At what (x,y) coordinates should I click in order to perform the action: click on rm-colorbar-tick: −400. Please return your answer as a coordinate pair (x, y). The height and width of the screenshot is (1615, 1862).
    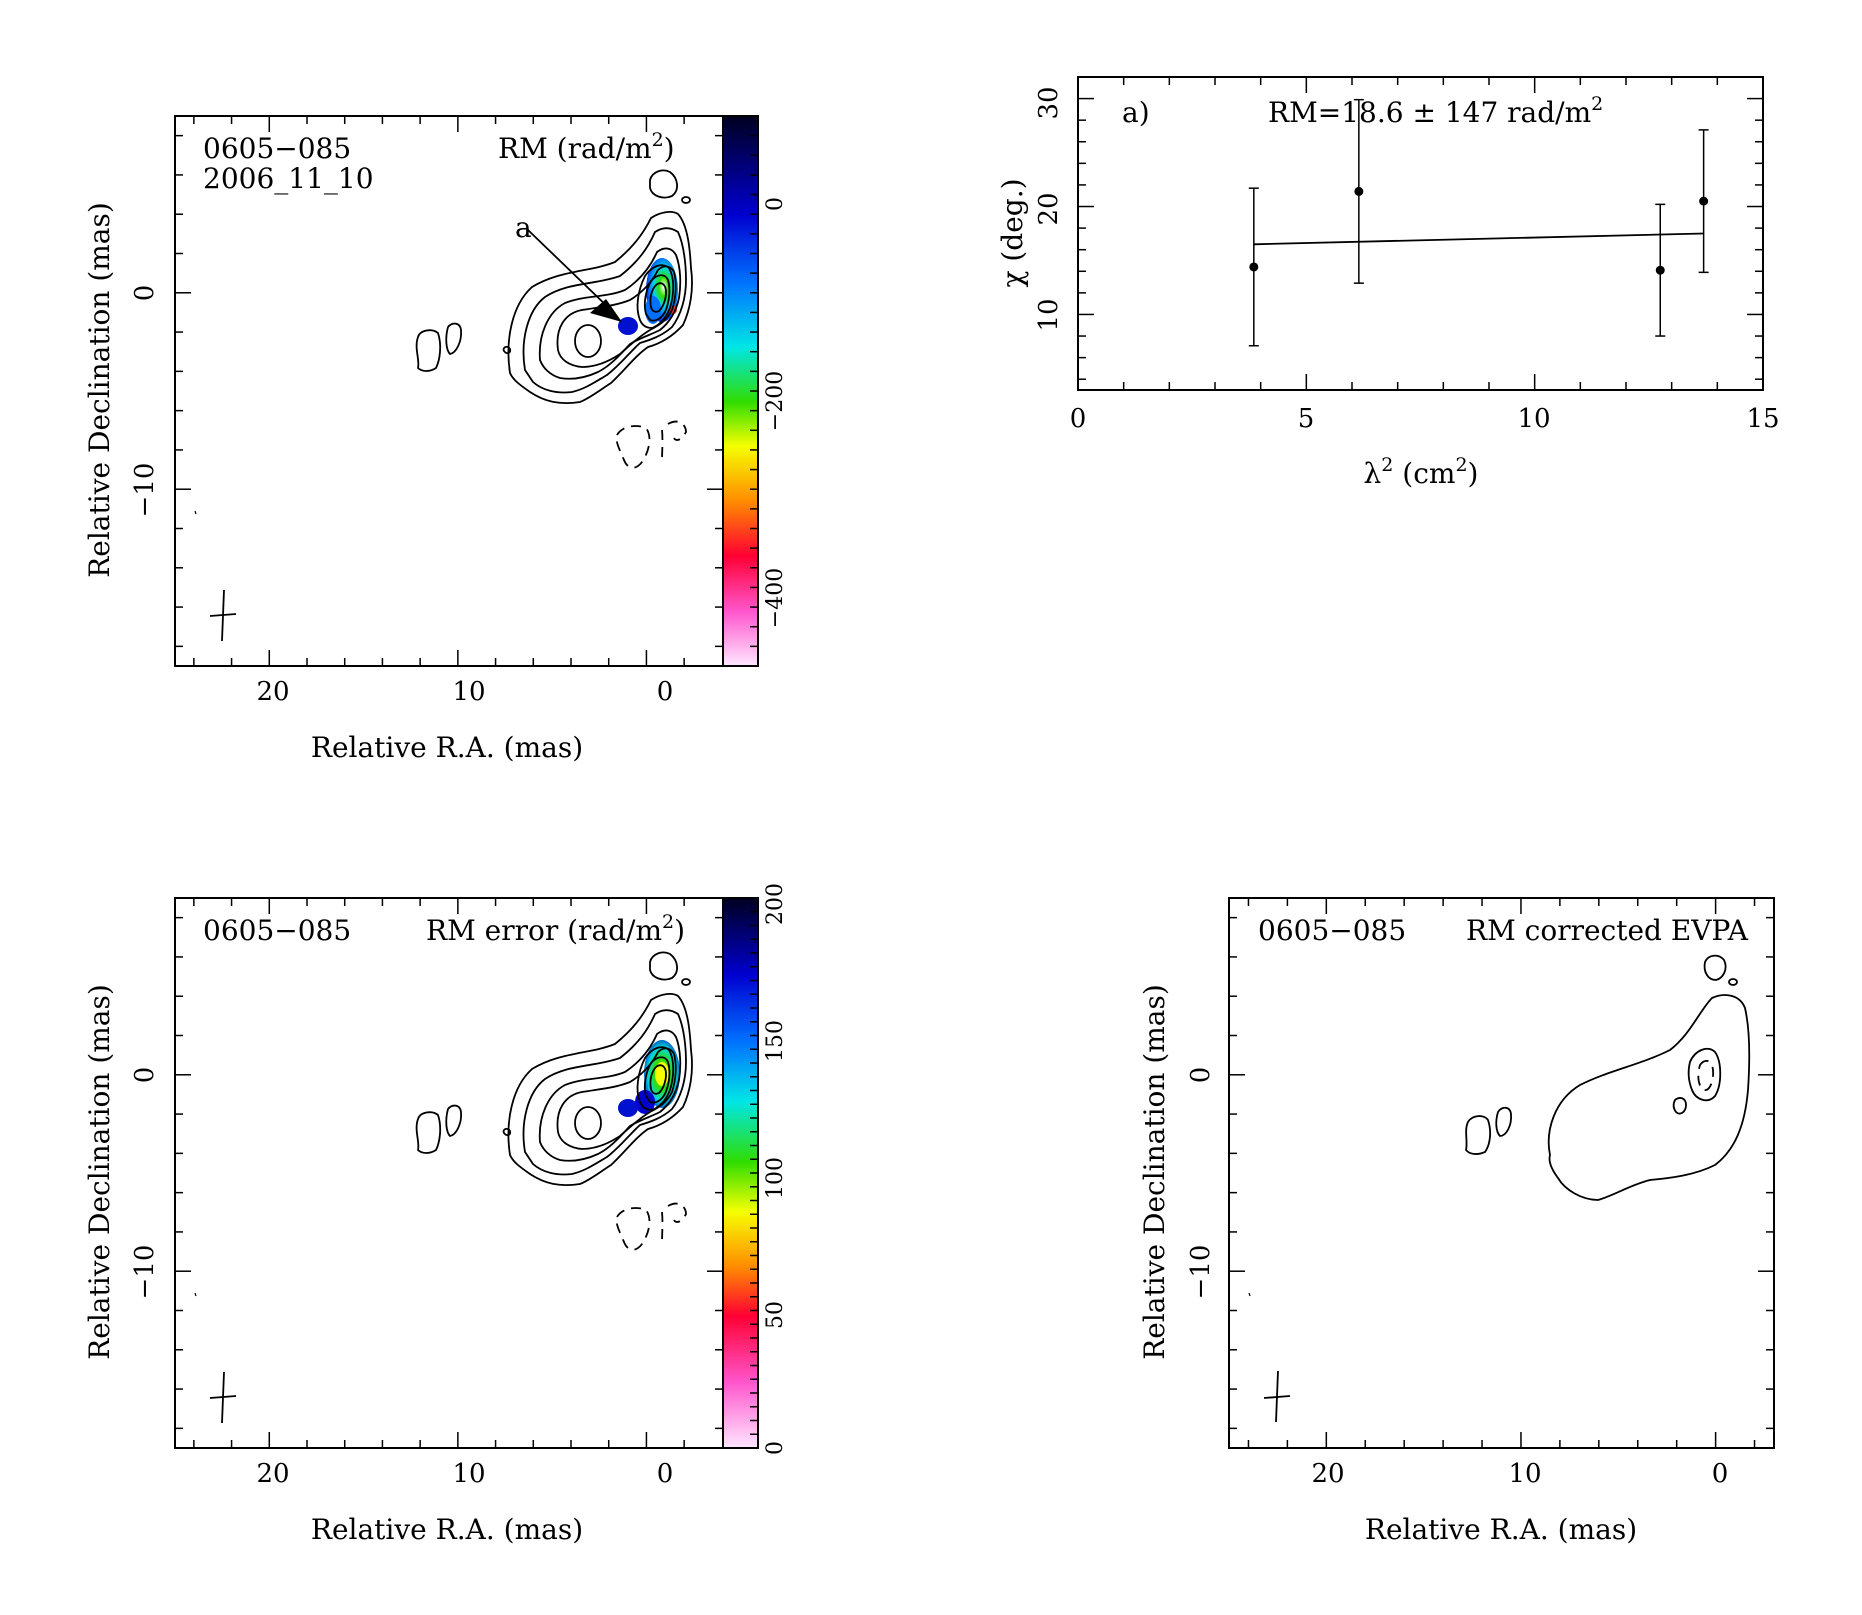
    Looking at the image, I should click on (775, 598).